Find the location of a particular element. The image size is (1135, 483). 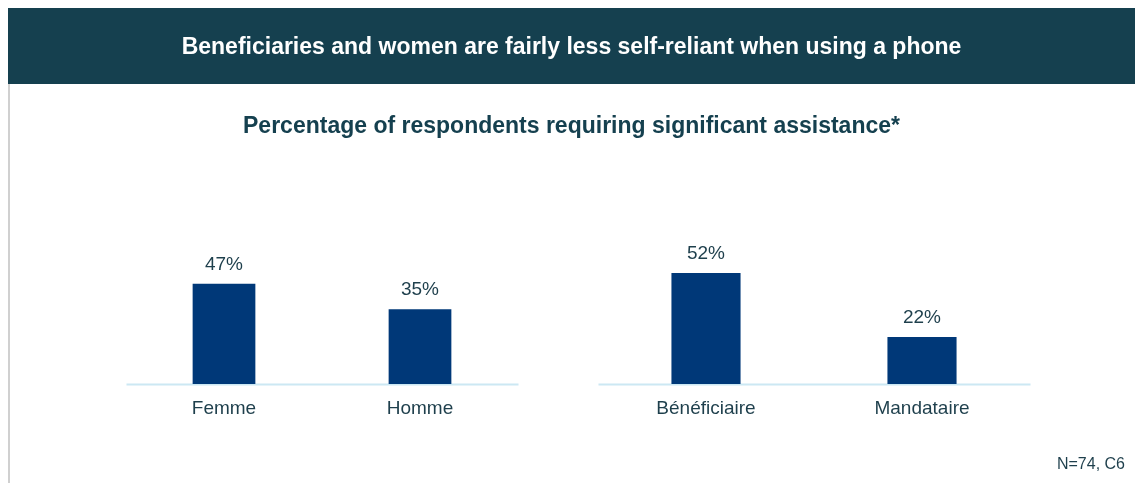

x-tick-label: Bénéficiaire is located at coordinates (706, 407).